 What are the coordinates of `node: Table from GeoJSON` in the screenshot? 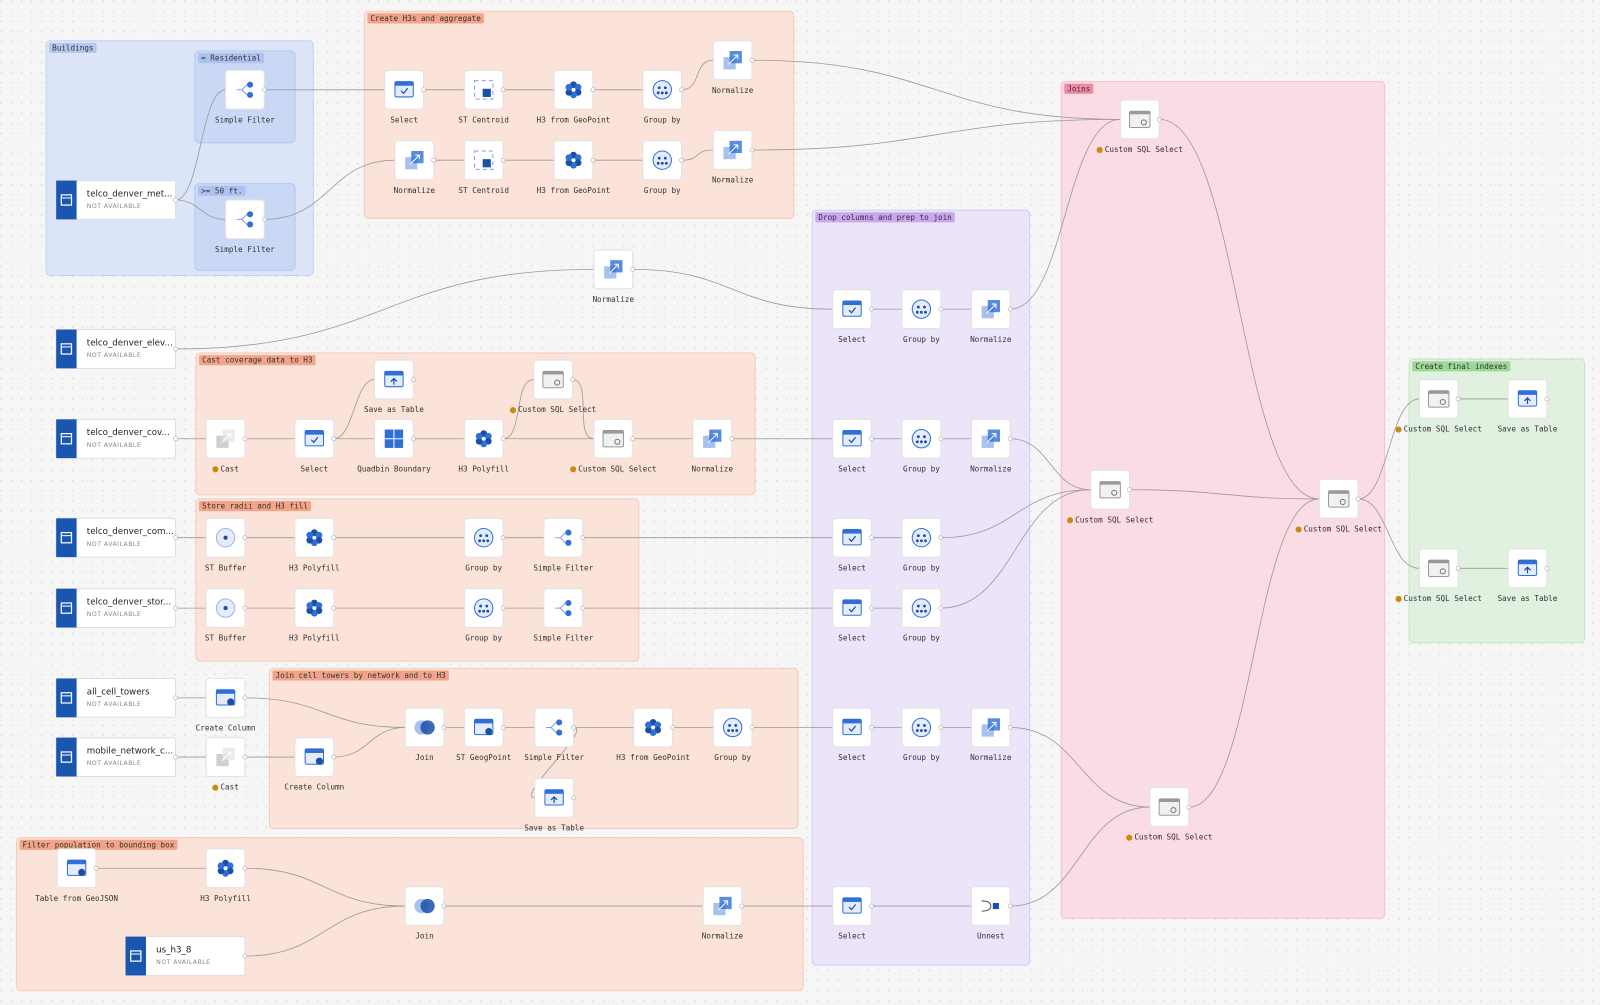 It's located at (76, 875).